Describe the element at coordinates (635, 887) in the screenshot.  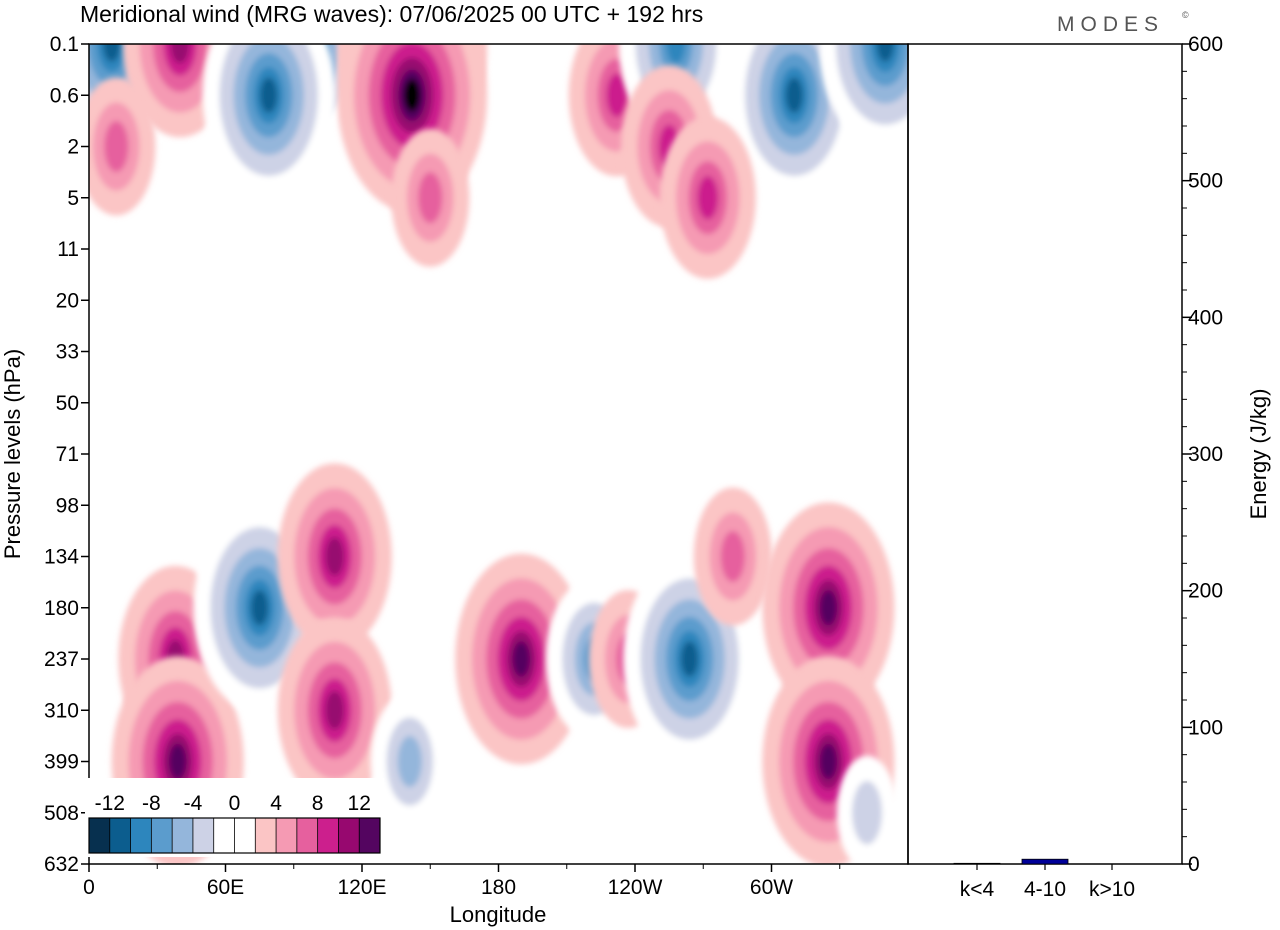
I see `x-tick-label: 120W` at that location.